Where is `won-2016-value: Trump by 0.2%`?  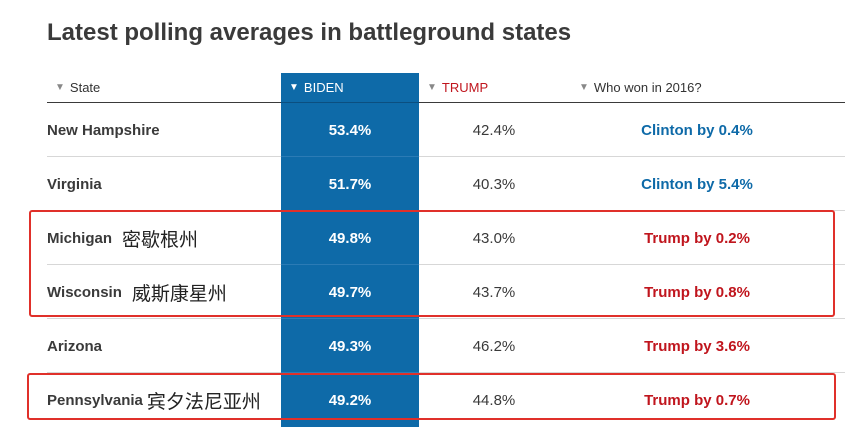
won-2016-value: Trump by 0.2% is located at coordinates (697, 238).